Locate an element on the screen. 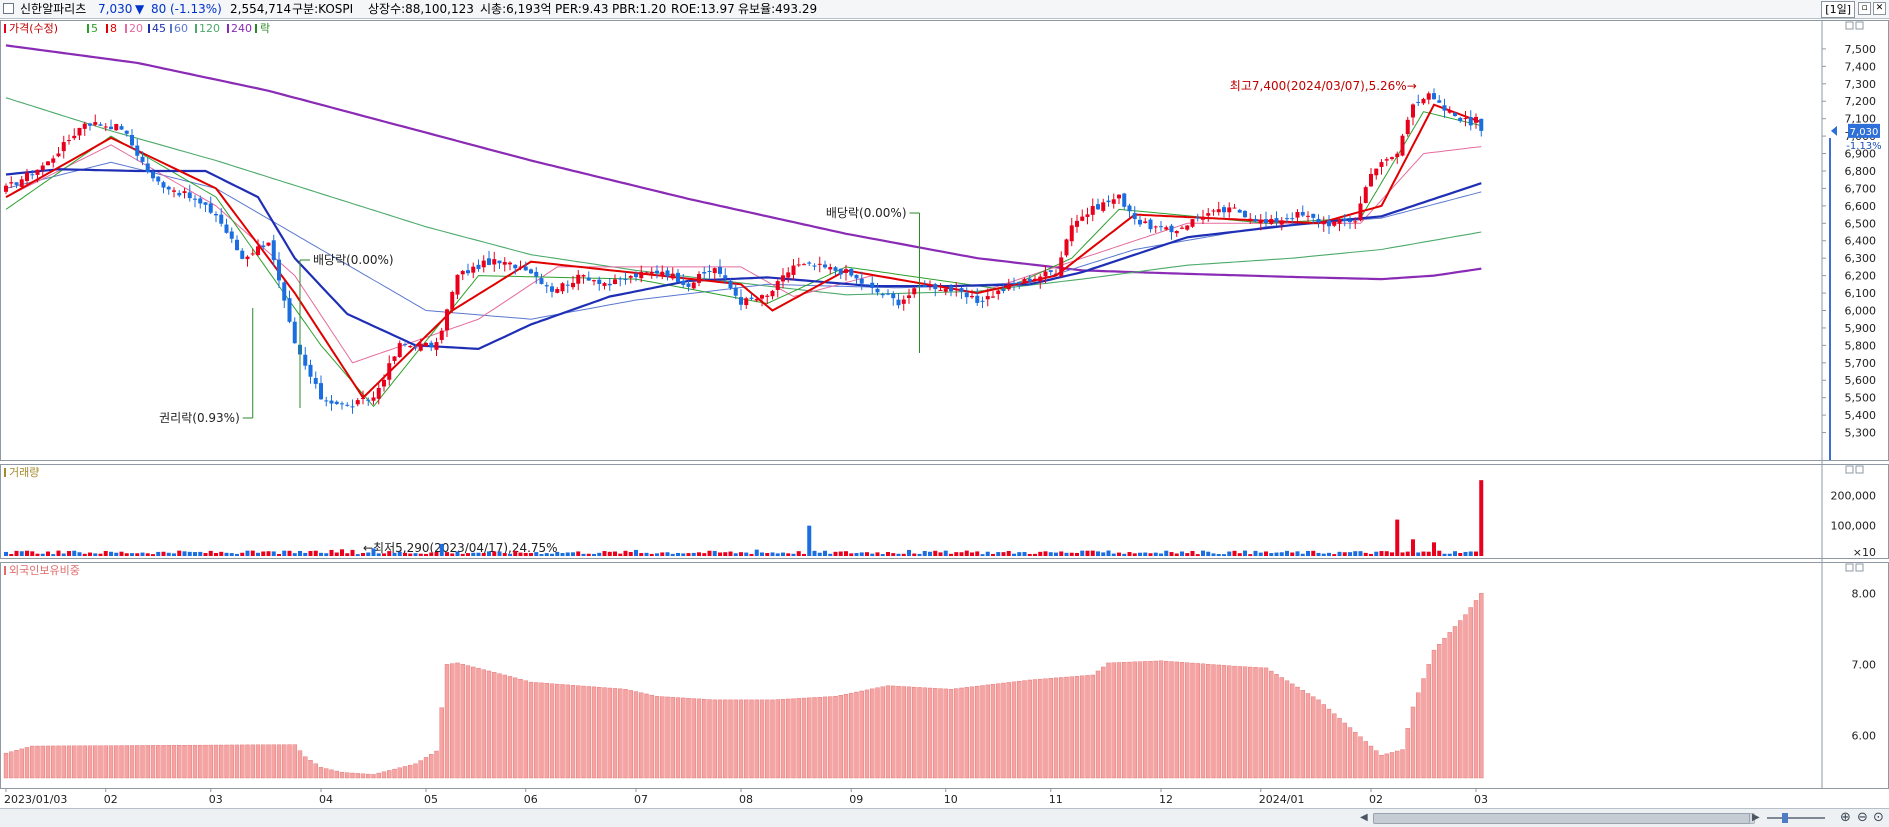  panel-close-button is located at coordinates (1859, 25).